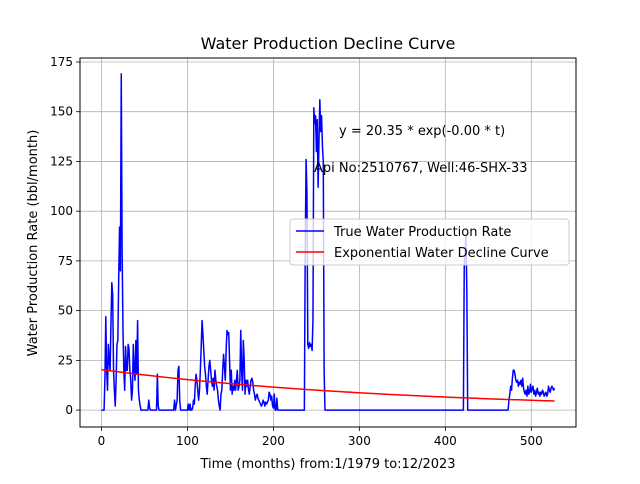 Image resolution: width=640 pixels, height=484 pixels. I want to click on y-tick-label: 75, so click(65, 261).